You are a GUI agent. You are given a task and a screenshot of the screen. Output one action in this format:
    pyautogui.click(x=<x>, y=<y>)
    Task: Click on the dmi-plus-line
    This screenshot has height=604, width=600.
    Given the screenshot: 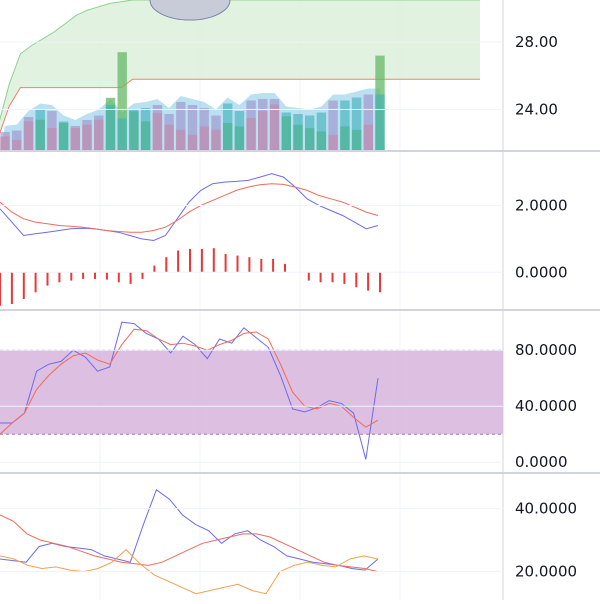 What is the action you would take?
    pyautogui.click(x=189, y=530)
    